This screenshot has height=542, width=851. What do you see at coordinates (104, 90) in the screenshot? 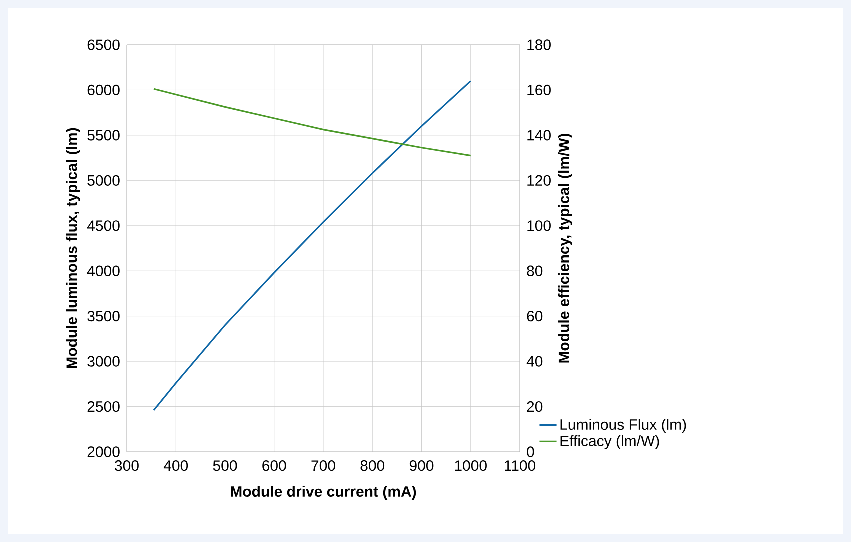
I see `y-tick-label: 6000` at bounding box center [104, 90].